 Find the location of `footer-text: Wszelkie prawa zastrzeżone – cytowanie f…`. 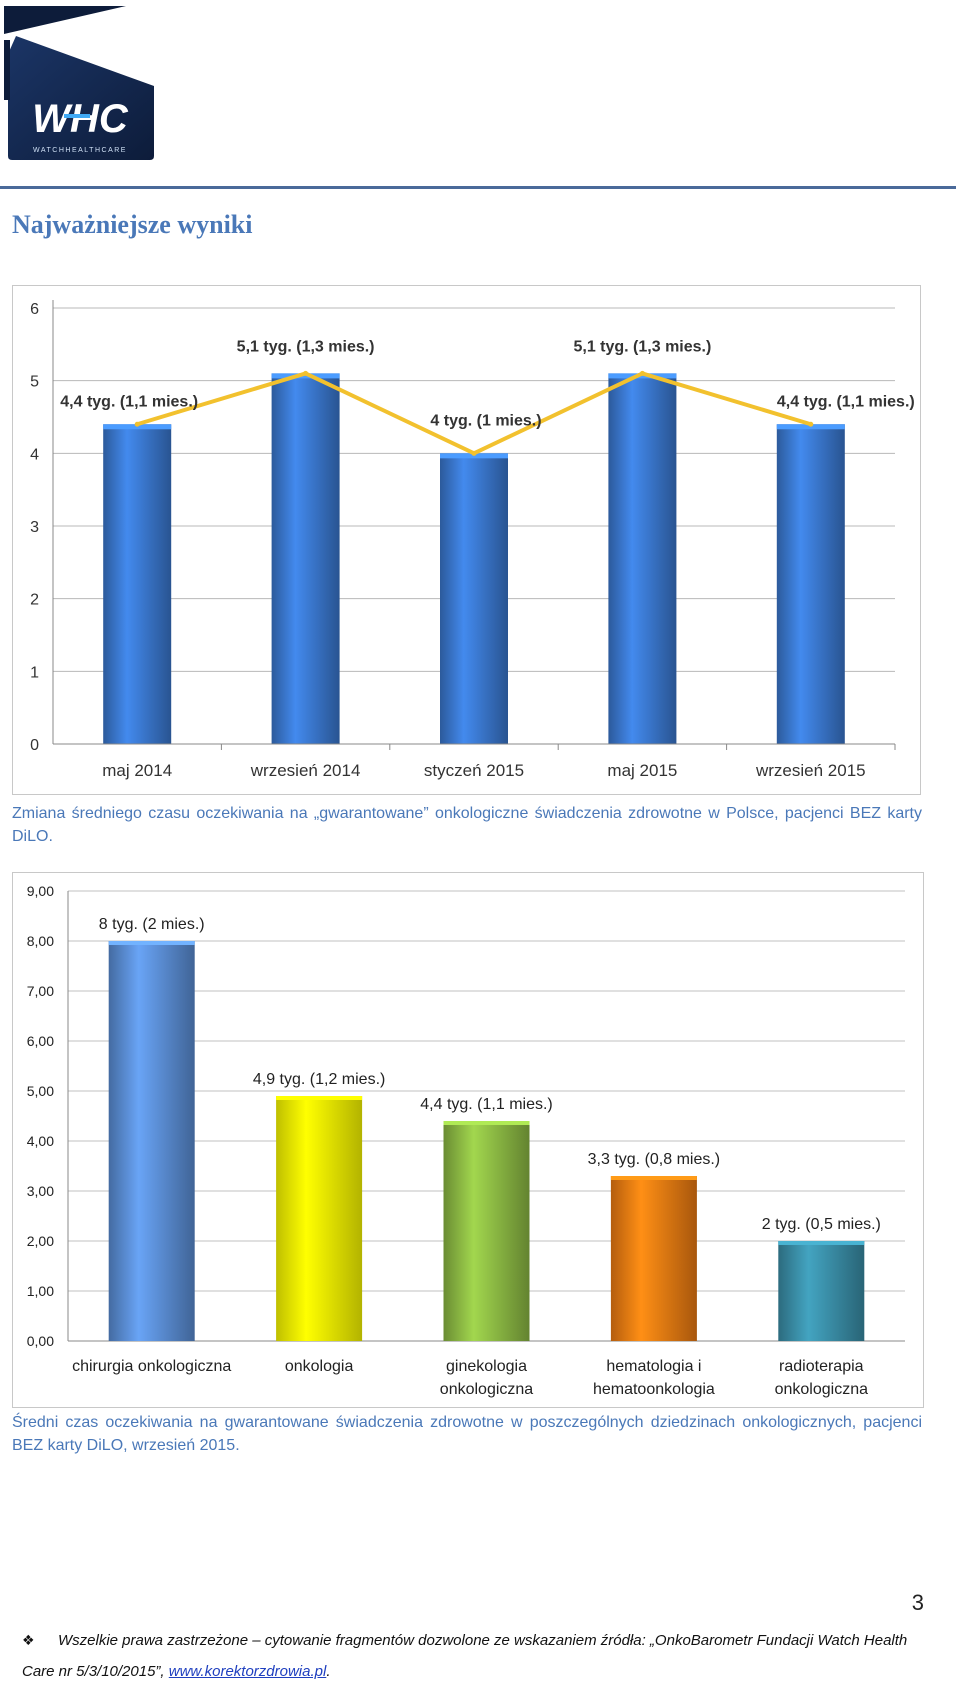

footer-text: Wszelkie prawa zastrzeżone – cytowanie f… is located at coordinates (465, 1656).